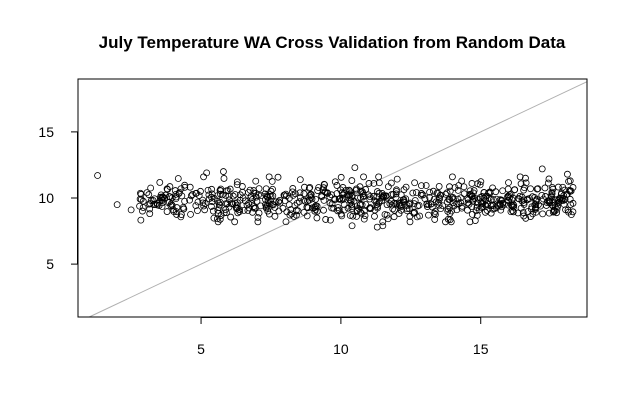 The image size is (629, 416). What do you see at coordinates (46, 198) in the screenshot?
I see `y-tick-label: 10` at bounding box center [46, 198].